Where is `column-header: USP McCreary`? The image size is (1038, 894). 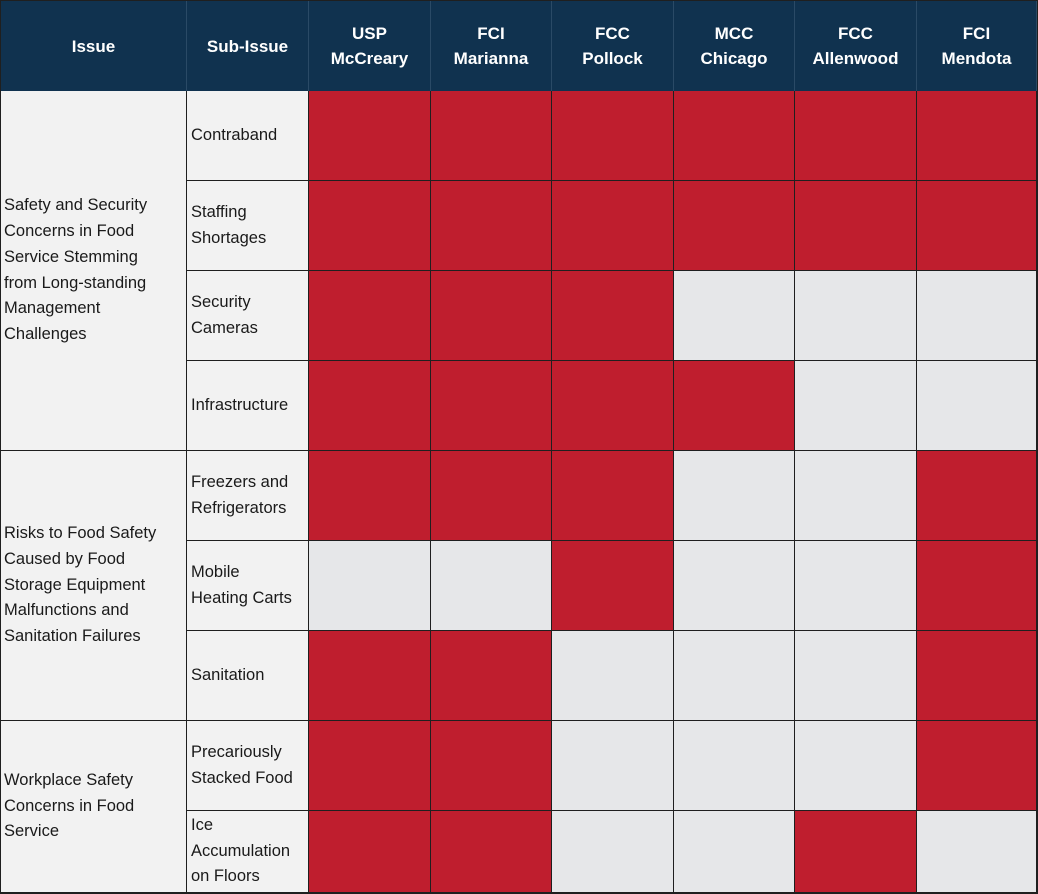 column-header: USP McCreary is located at coordinates (370, 46).